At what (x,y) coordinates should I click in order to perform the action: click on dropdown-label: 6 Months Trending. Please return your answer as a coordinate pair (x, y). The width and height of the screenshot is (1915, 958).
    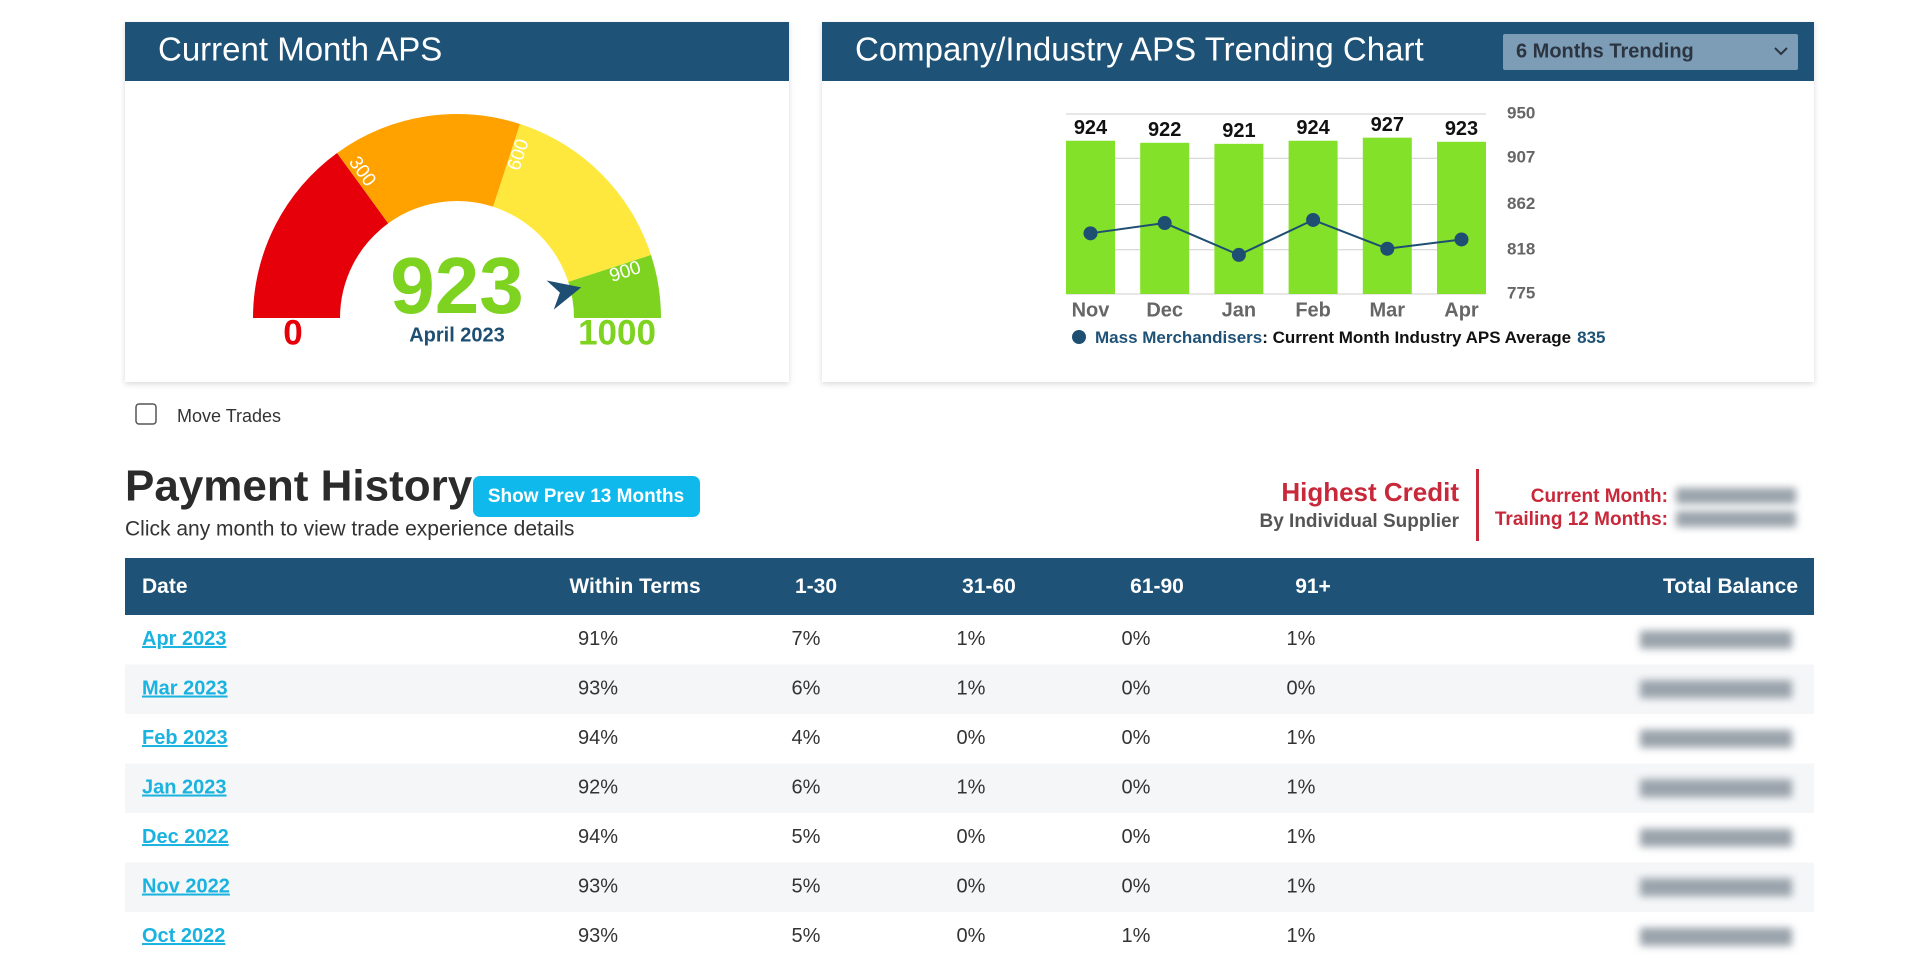
    Looking at the image, I should click on (1605, 51).